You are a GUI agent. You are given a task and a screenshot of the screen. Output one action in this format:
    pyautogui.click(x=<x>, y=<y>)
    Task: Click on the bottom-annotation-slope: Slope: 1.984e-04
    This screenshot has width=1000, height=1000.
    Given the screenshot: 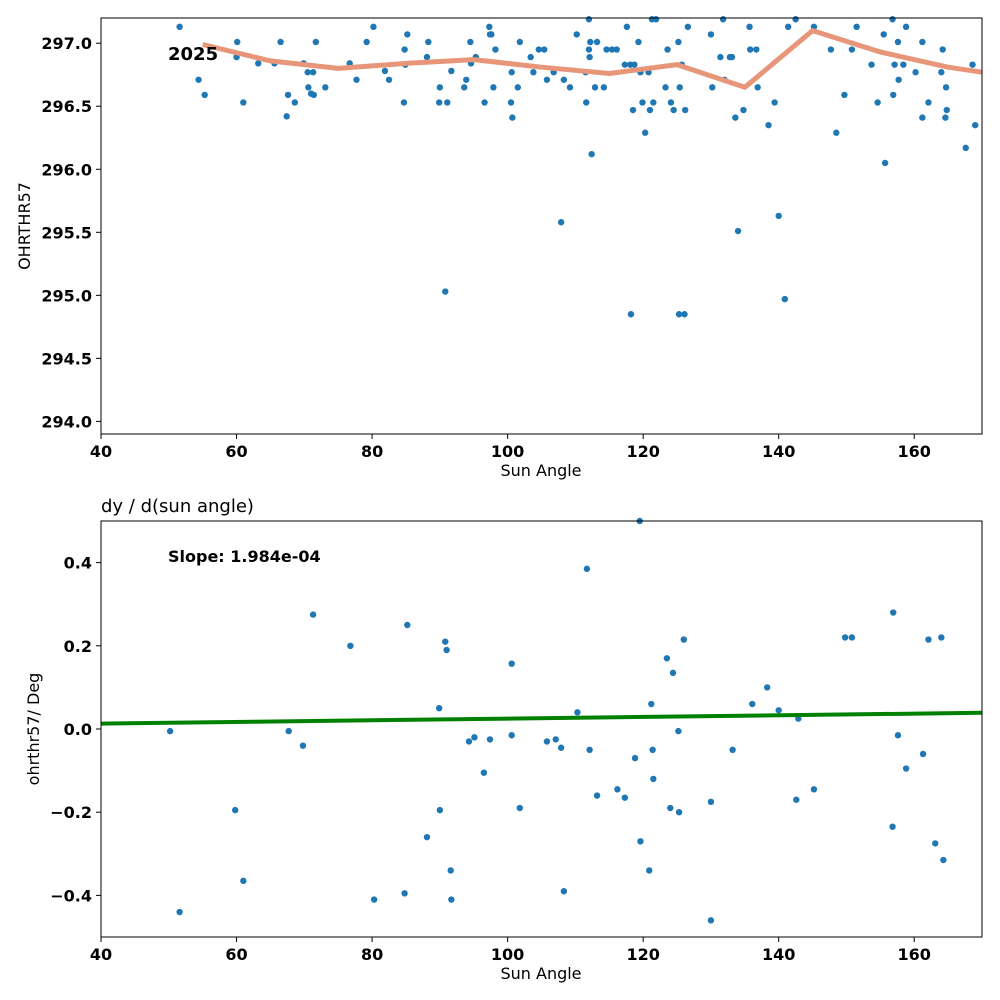 What is the action you would take?
    pyautogui.click(x=244, y=556)
    